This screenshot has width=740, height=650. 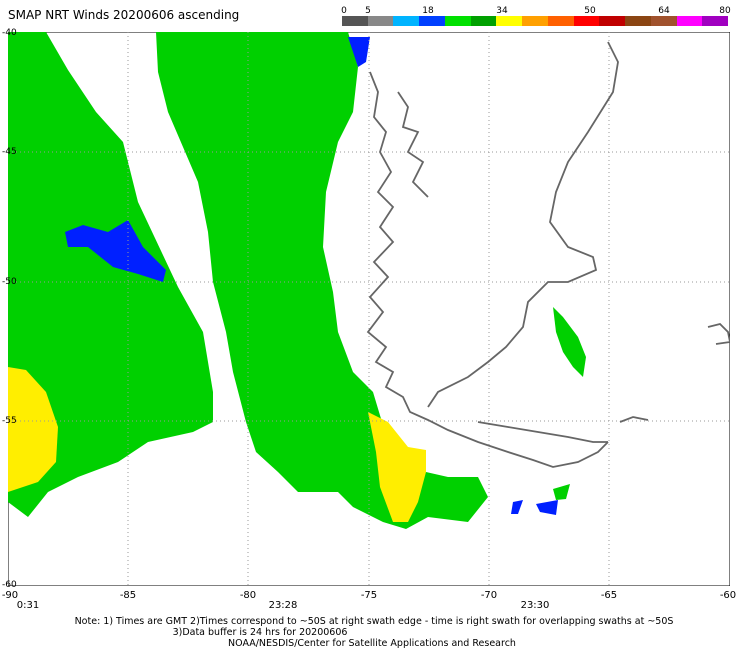 What do you see at coordinates (561, 492) in the screenshot?
I see `swath-tiny-green` at bounding box center [561, 492].